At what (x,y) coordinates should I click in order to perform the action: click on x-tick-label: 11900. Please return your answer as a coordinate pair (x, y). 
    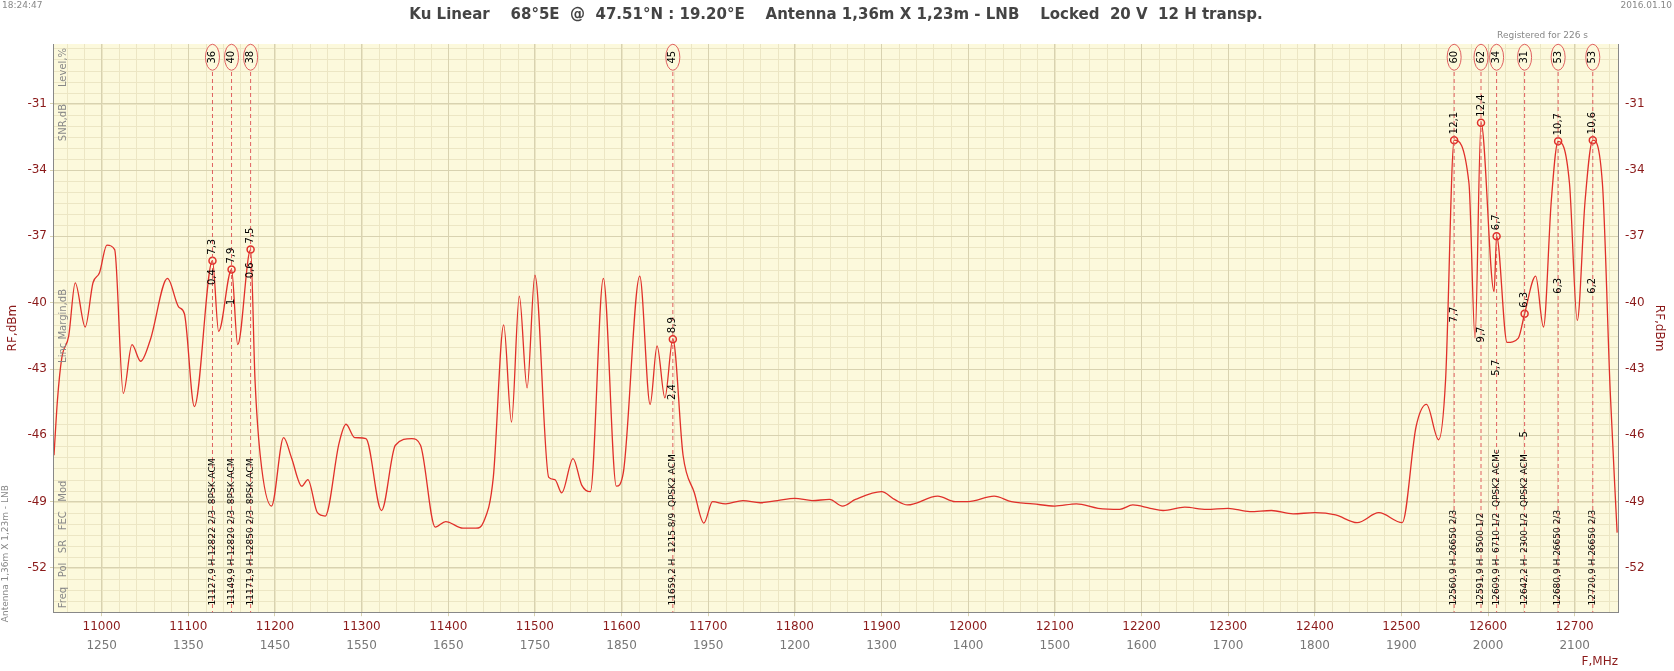
    Looking at the image, I should click on (881, 625).